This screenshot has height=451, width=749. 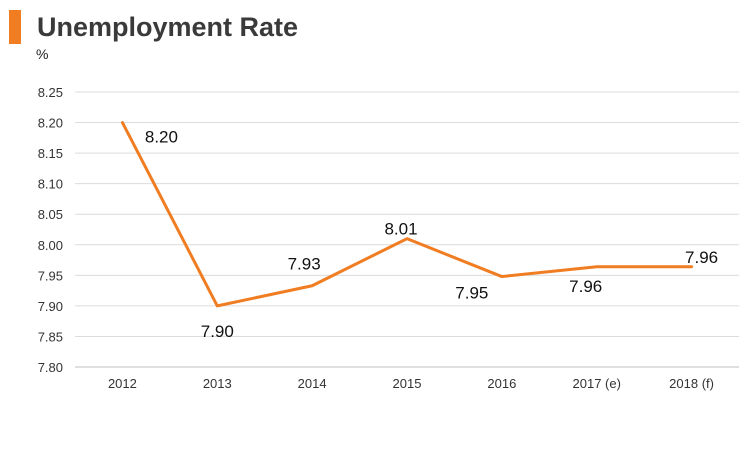 What do you see at coordinates (400, 229) in the screenshot?
I see `data-label: 8.01` at bounding box center [400, 229].